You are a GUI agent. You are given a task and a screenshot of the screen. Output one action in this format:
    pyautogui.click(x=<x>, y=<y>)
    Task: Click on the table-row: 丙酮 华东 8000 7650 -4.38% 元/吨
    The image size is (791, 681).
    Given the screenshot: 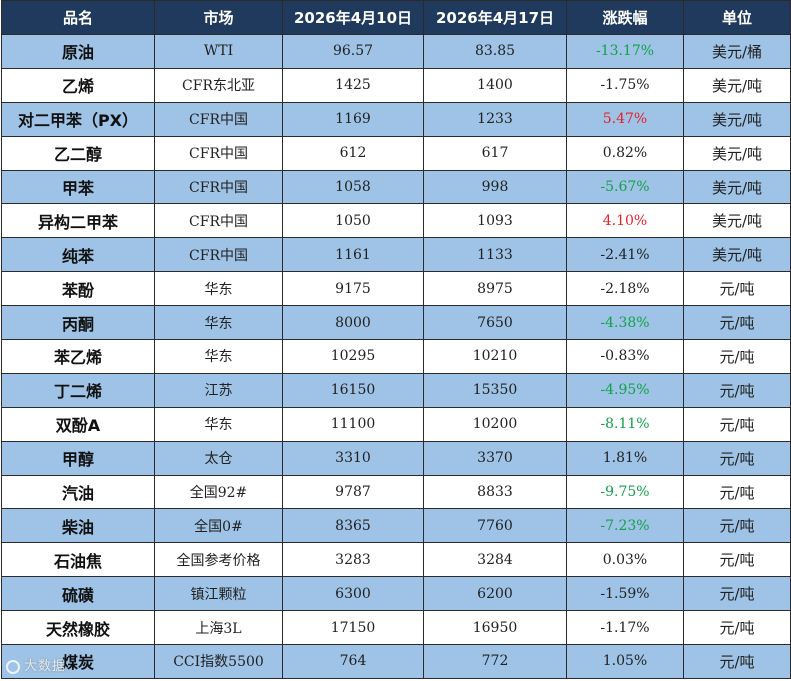 What is the action you would take?
    pyautogui.click(x=396, y=323)
    